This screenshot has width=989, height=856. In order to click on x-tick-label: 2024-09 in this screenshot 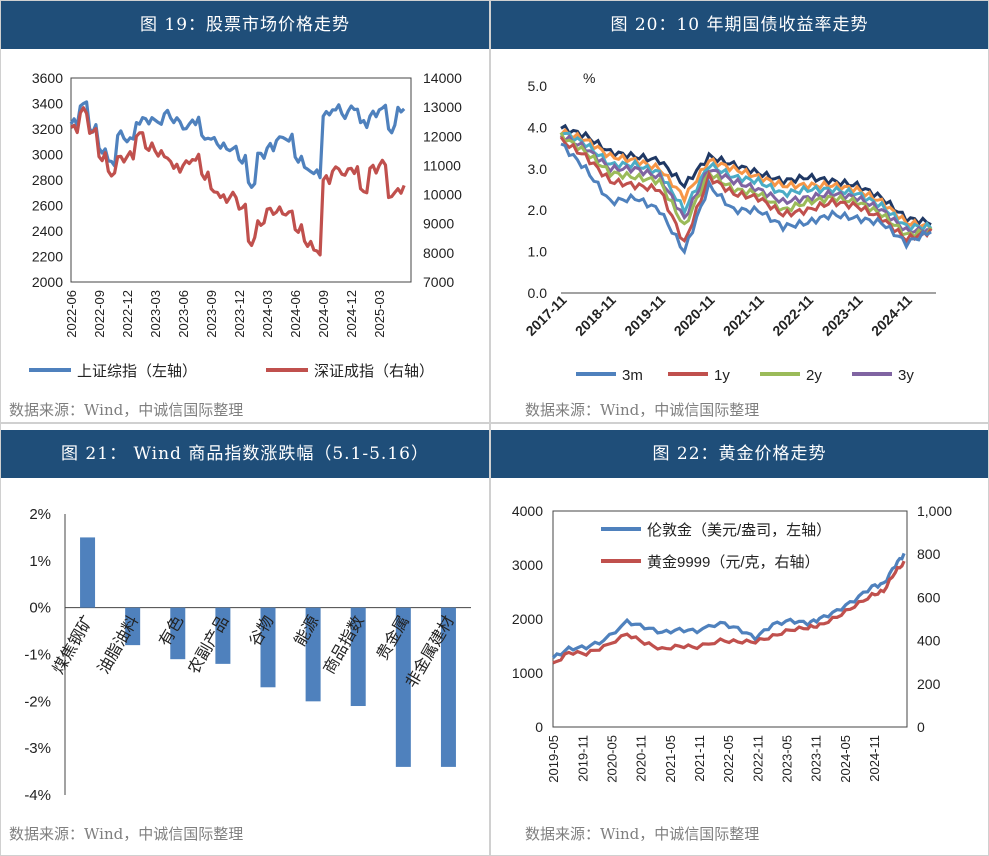, I will do `click(323, 314)`.